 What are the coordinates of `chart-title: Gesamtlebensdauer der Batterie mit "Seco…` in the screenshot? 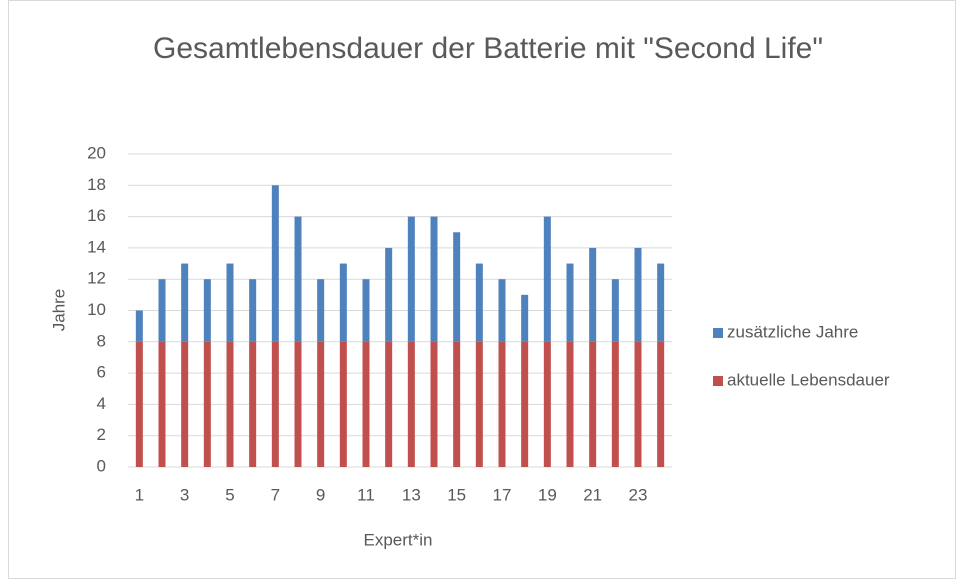 It's located at (488, 48).